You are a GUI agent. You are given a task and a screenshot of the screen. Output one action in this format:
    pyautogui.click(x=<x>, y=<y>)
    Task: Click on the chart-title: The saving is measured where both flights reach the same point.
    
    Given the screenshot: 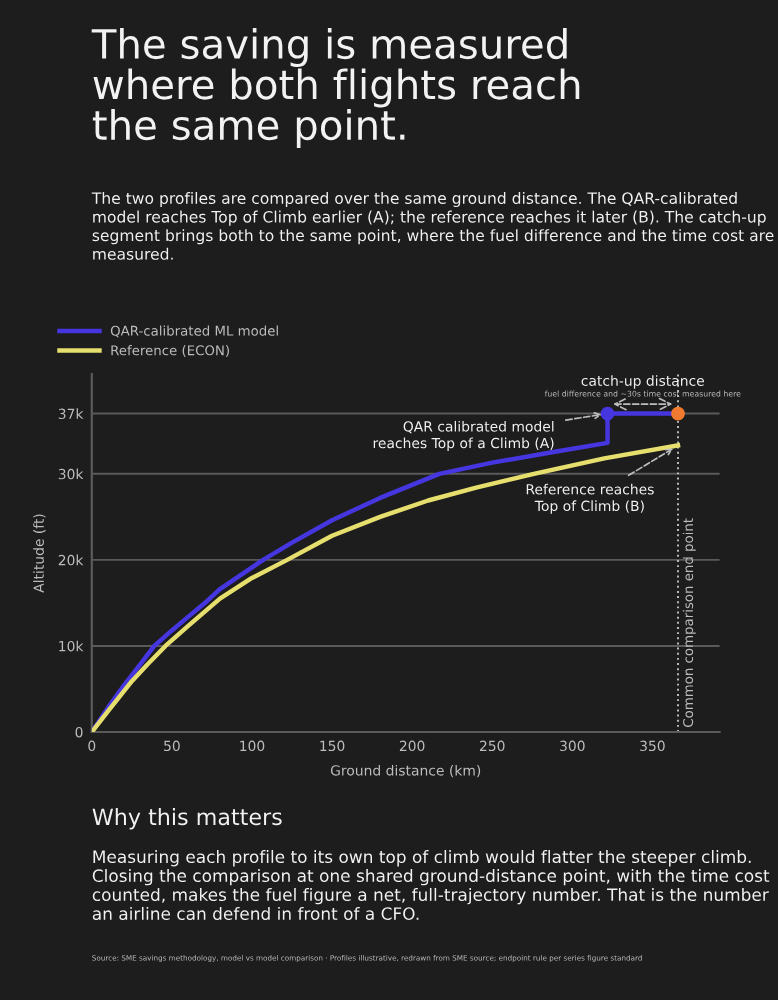 What is the action you would take?
    pyautogui.click(x=335, y=88)
    